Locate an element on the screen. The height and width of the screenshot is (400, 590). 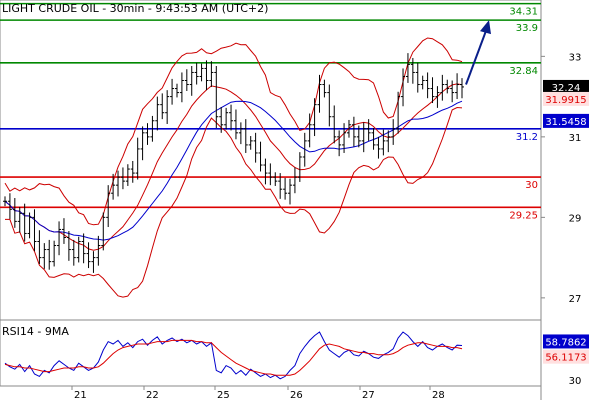
level-label: 29.25 is located at coordinates (523, 215).